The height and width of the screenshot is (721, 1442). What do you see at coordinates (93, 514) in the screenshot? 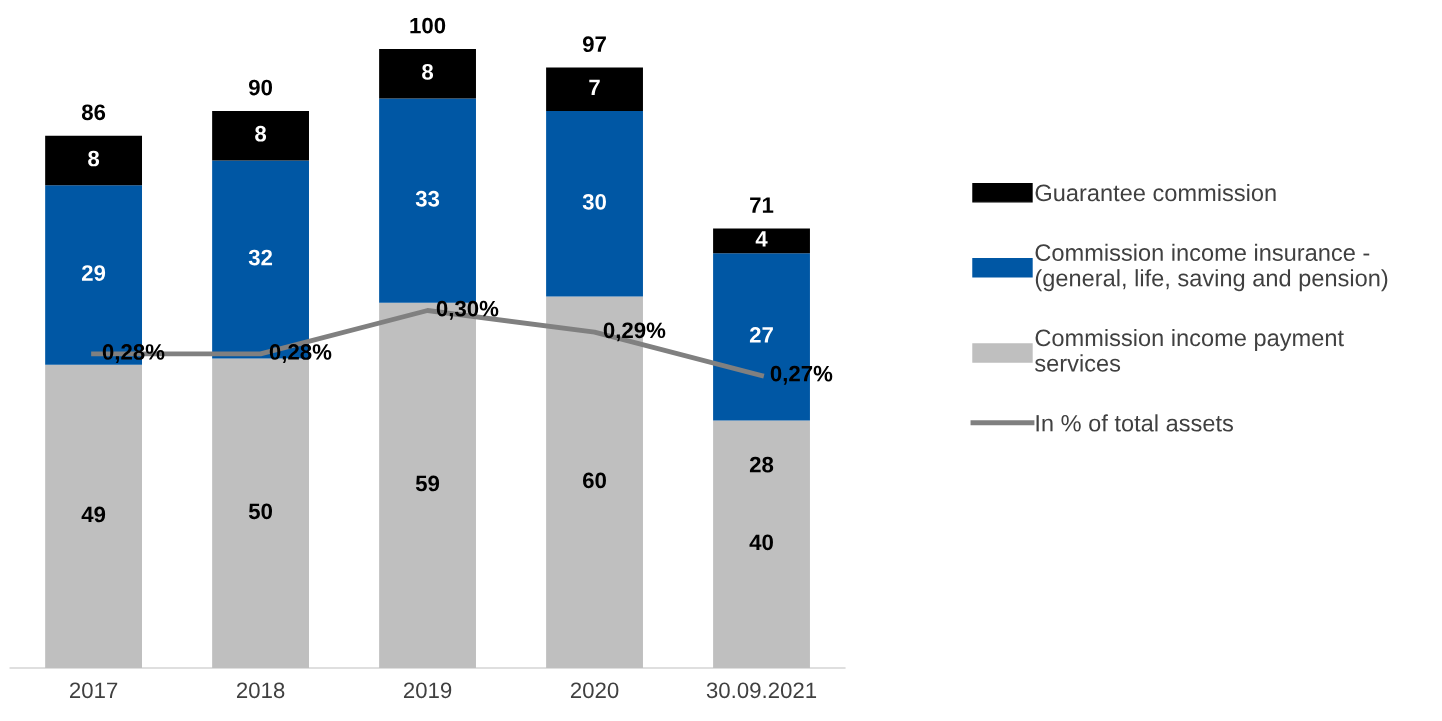
I see `data-label: 49` at bounding box center [93, 514].